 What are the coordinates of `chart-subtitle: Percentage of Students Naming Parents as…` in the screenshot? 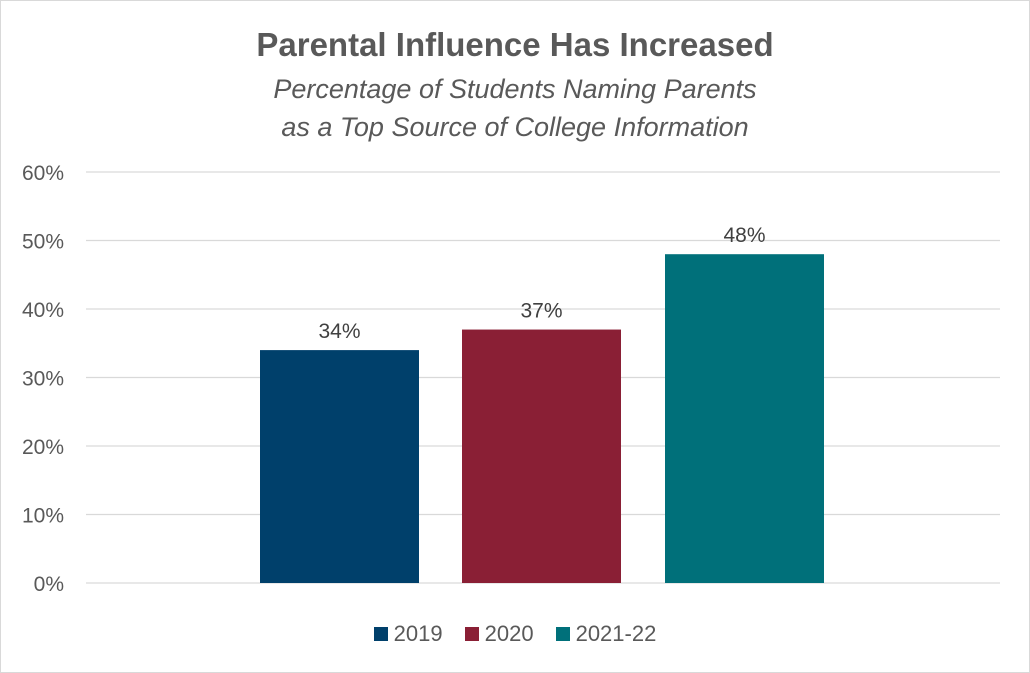 It's located at (515, 108).